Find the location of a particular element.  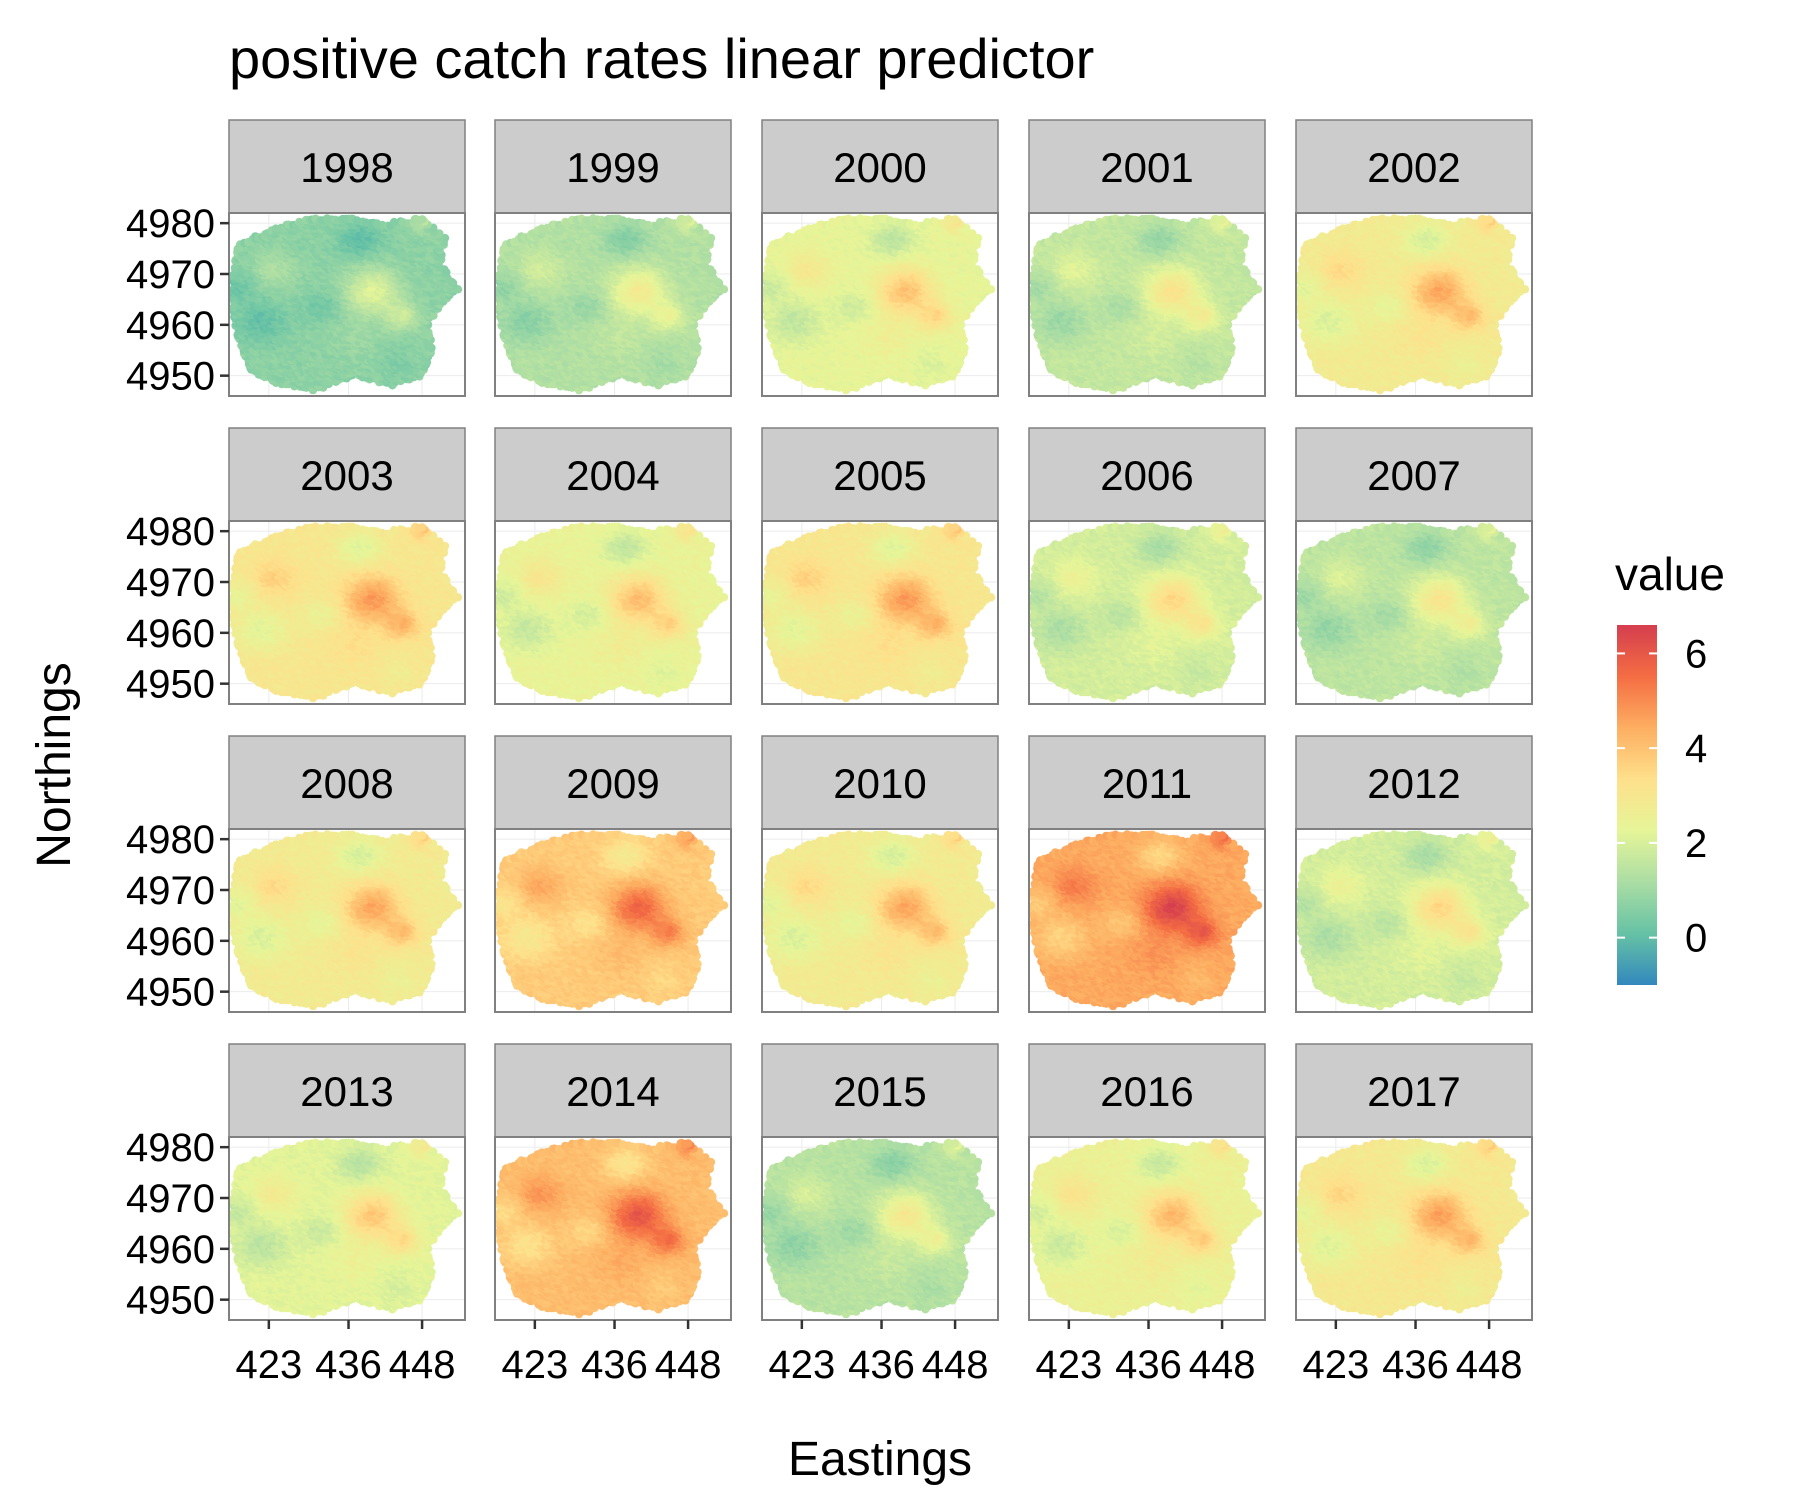

y-axis-label: Northings is located at coordinates (54, 764).